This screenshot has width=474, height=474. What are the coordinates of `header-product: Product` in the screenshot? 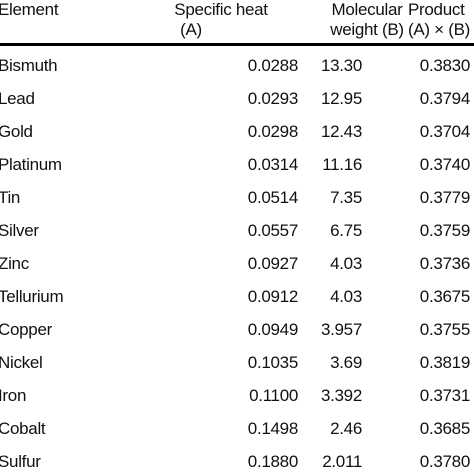 It's located at (436, 9).